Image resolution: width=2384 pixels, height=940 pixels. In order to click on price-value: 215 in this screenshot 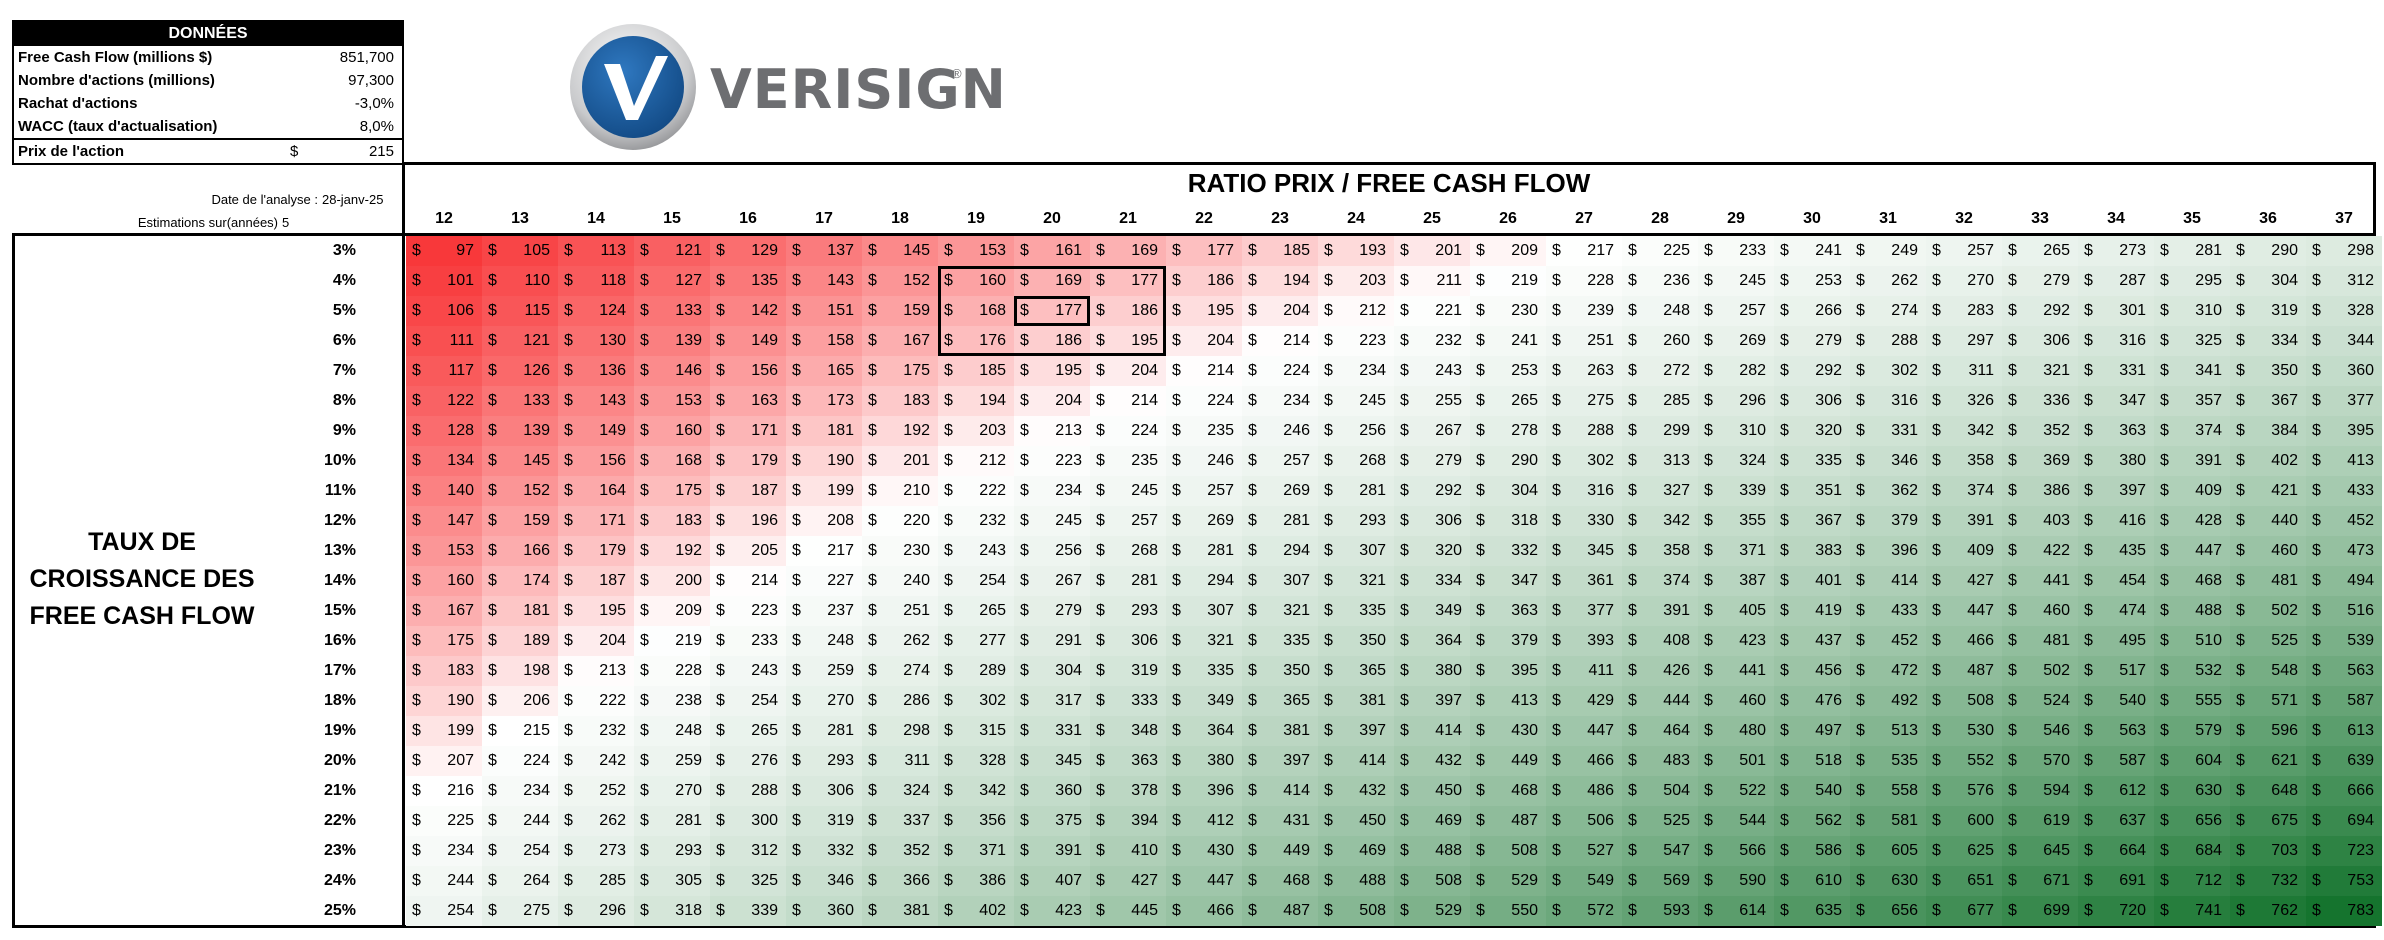, I will do `click(381, 151)`.